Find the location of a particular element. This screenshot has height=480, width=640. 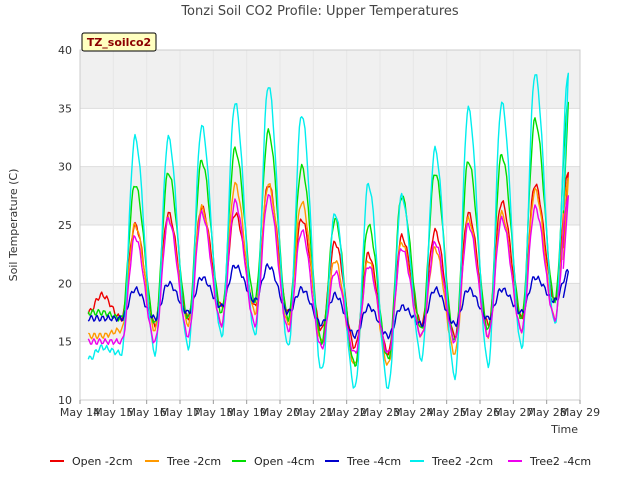

x-tick-label: May 24 is located at coordinates (413, 412).